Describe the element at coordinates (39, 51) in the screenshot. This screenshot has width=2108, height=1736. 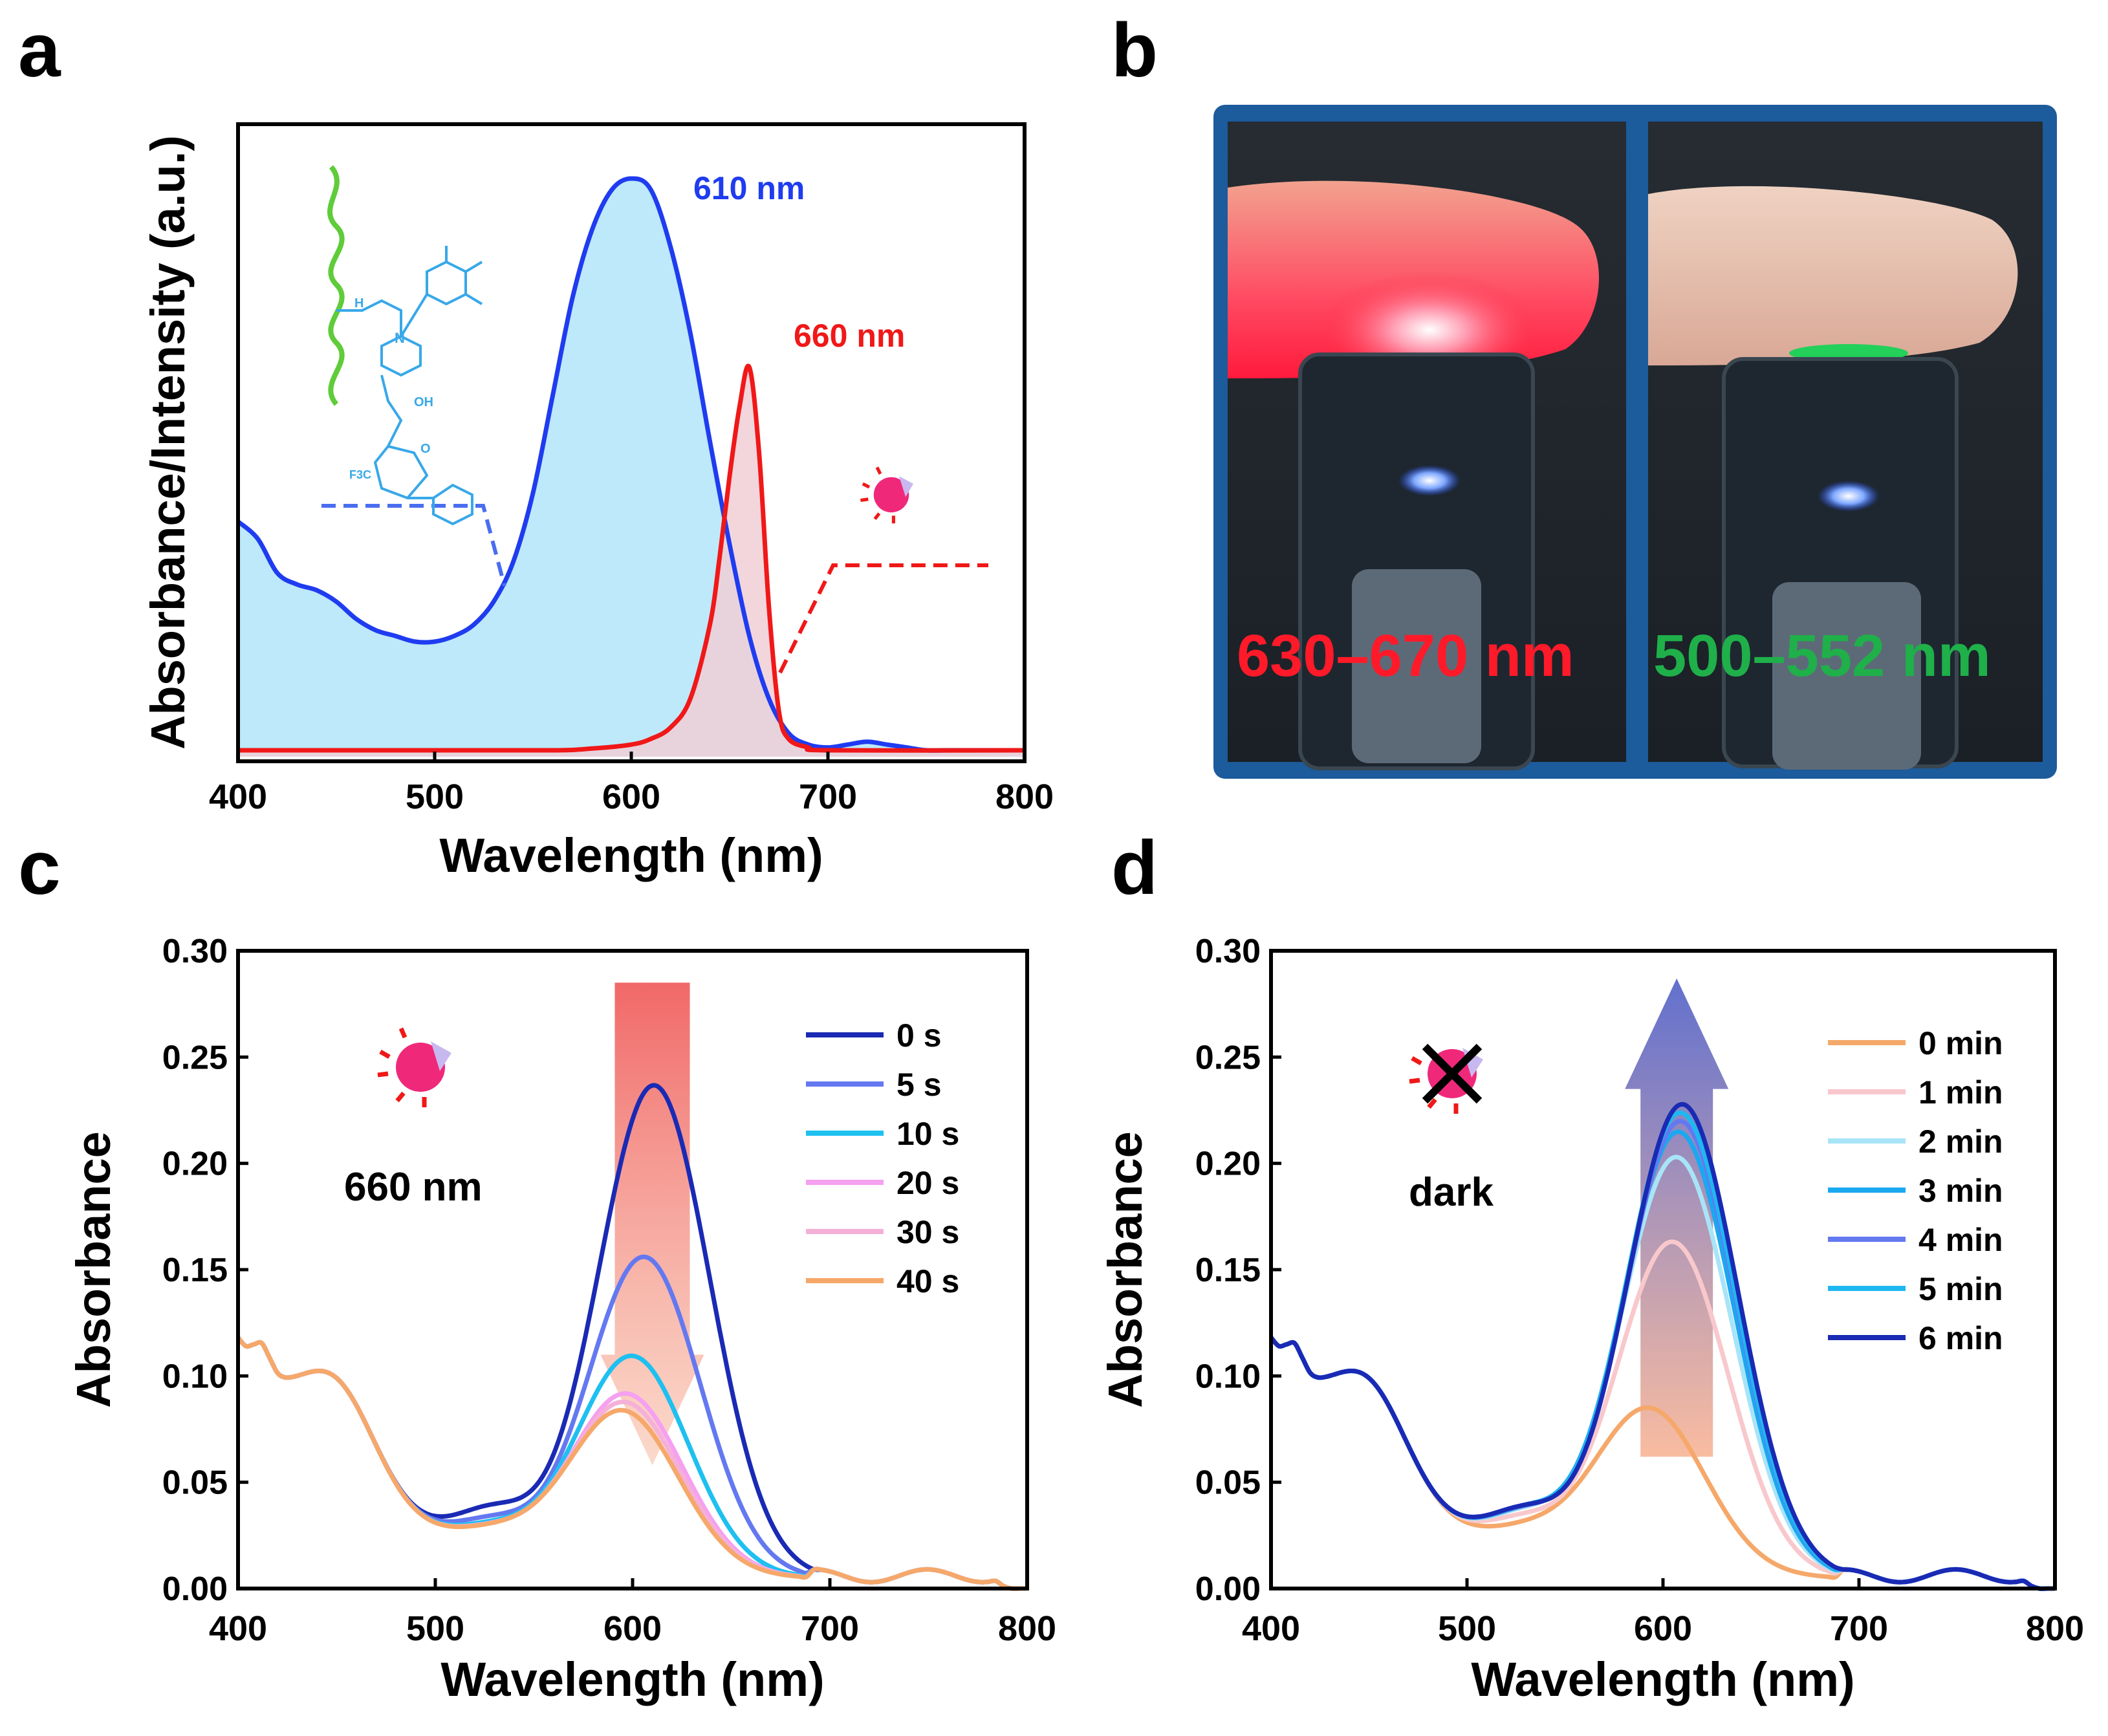
I see `panel-label-a: a` at that location.